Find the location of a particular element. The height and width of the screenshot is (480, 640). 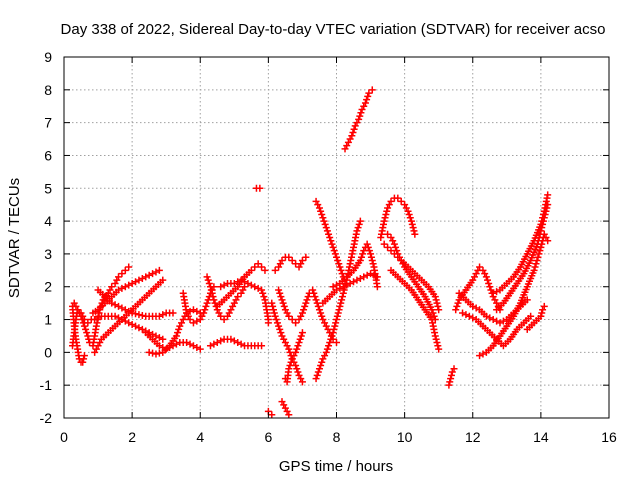

y-axis-label: SDTVAR / TECUs is located at coordinates (14, 238).